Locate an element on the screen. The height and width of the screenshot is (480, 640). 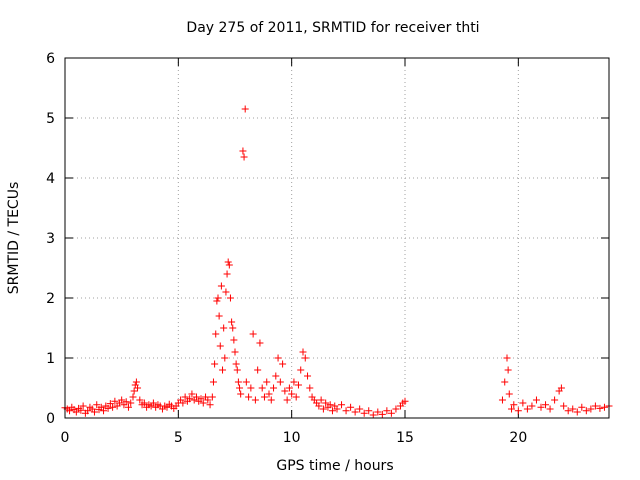
x-axis-title: GPS time / hours is located at coordinates (334, 466).